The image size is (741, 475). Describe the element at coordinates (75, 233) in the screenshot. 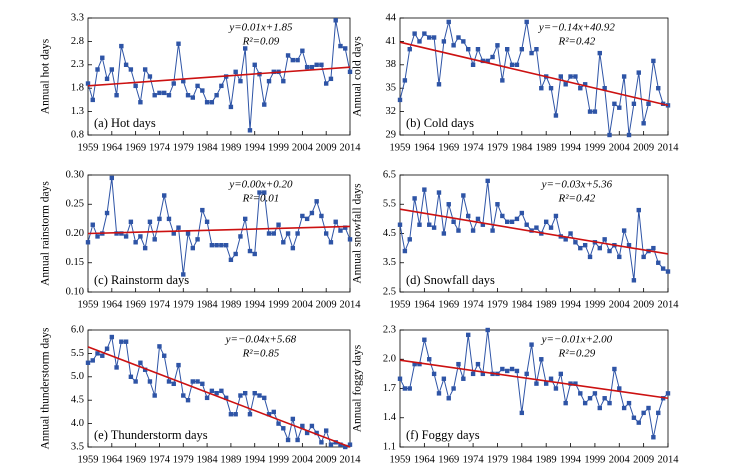

I see `y-tick-label: 0.20` at that location.